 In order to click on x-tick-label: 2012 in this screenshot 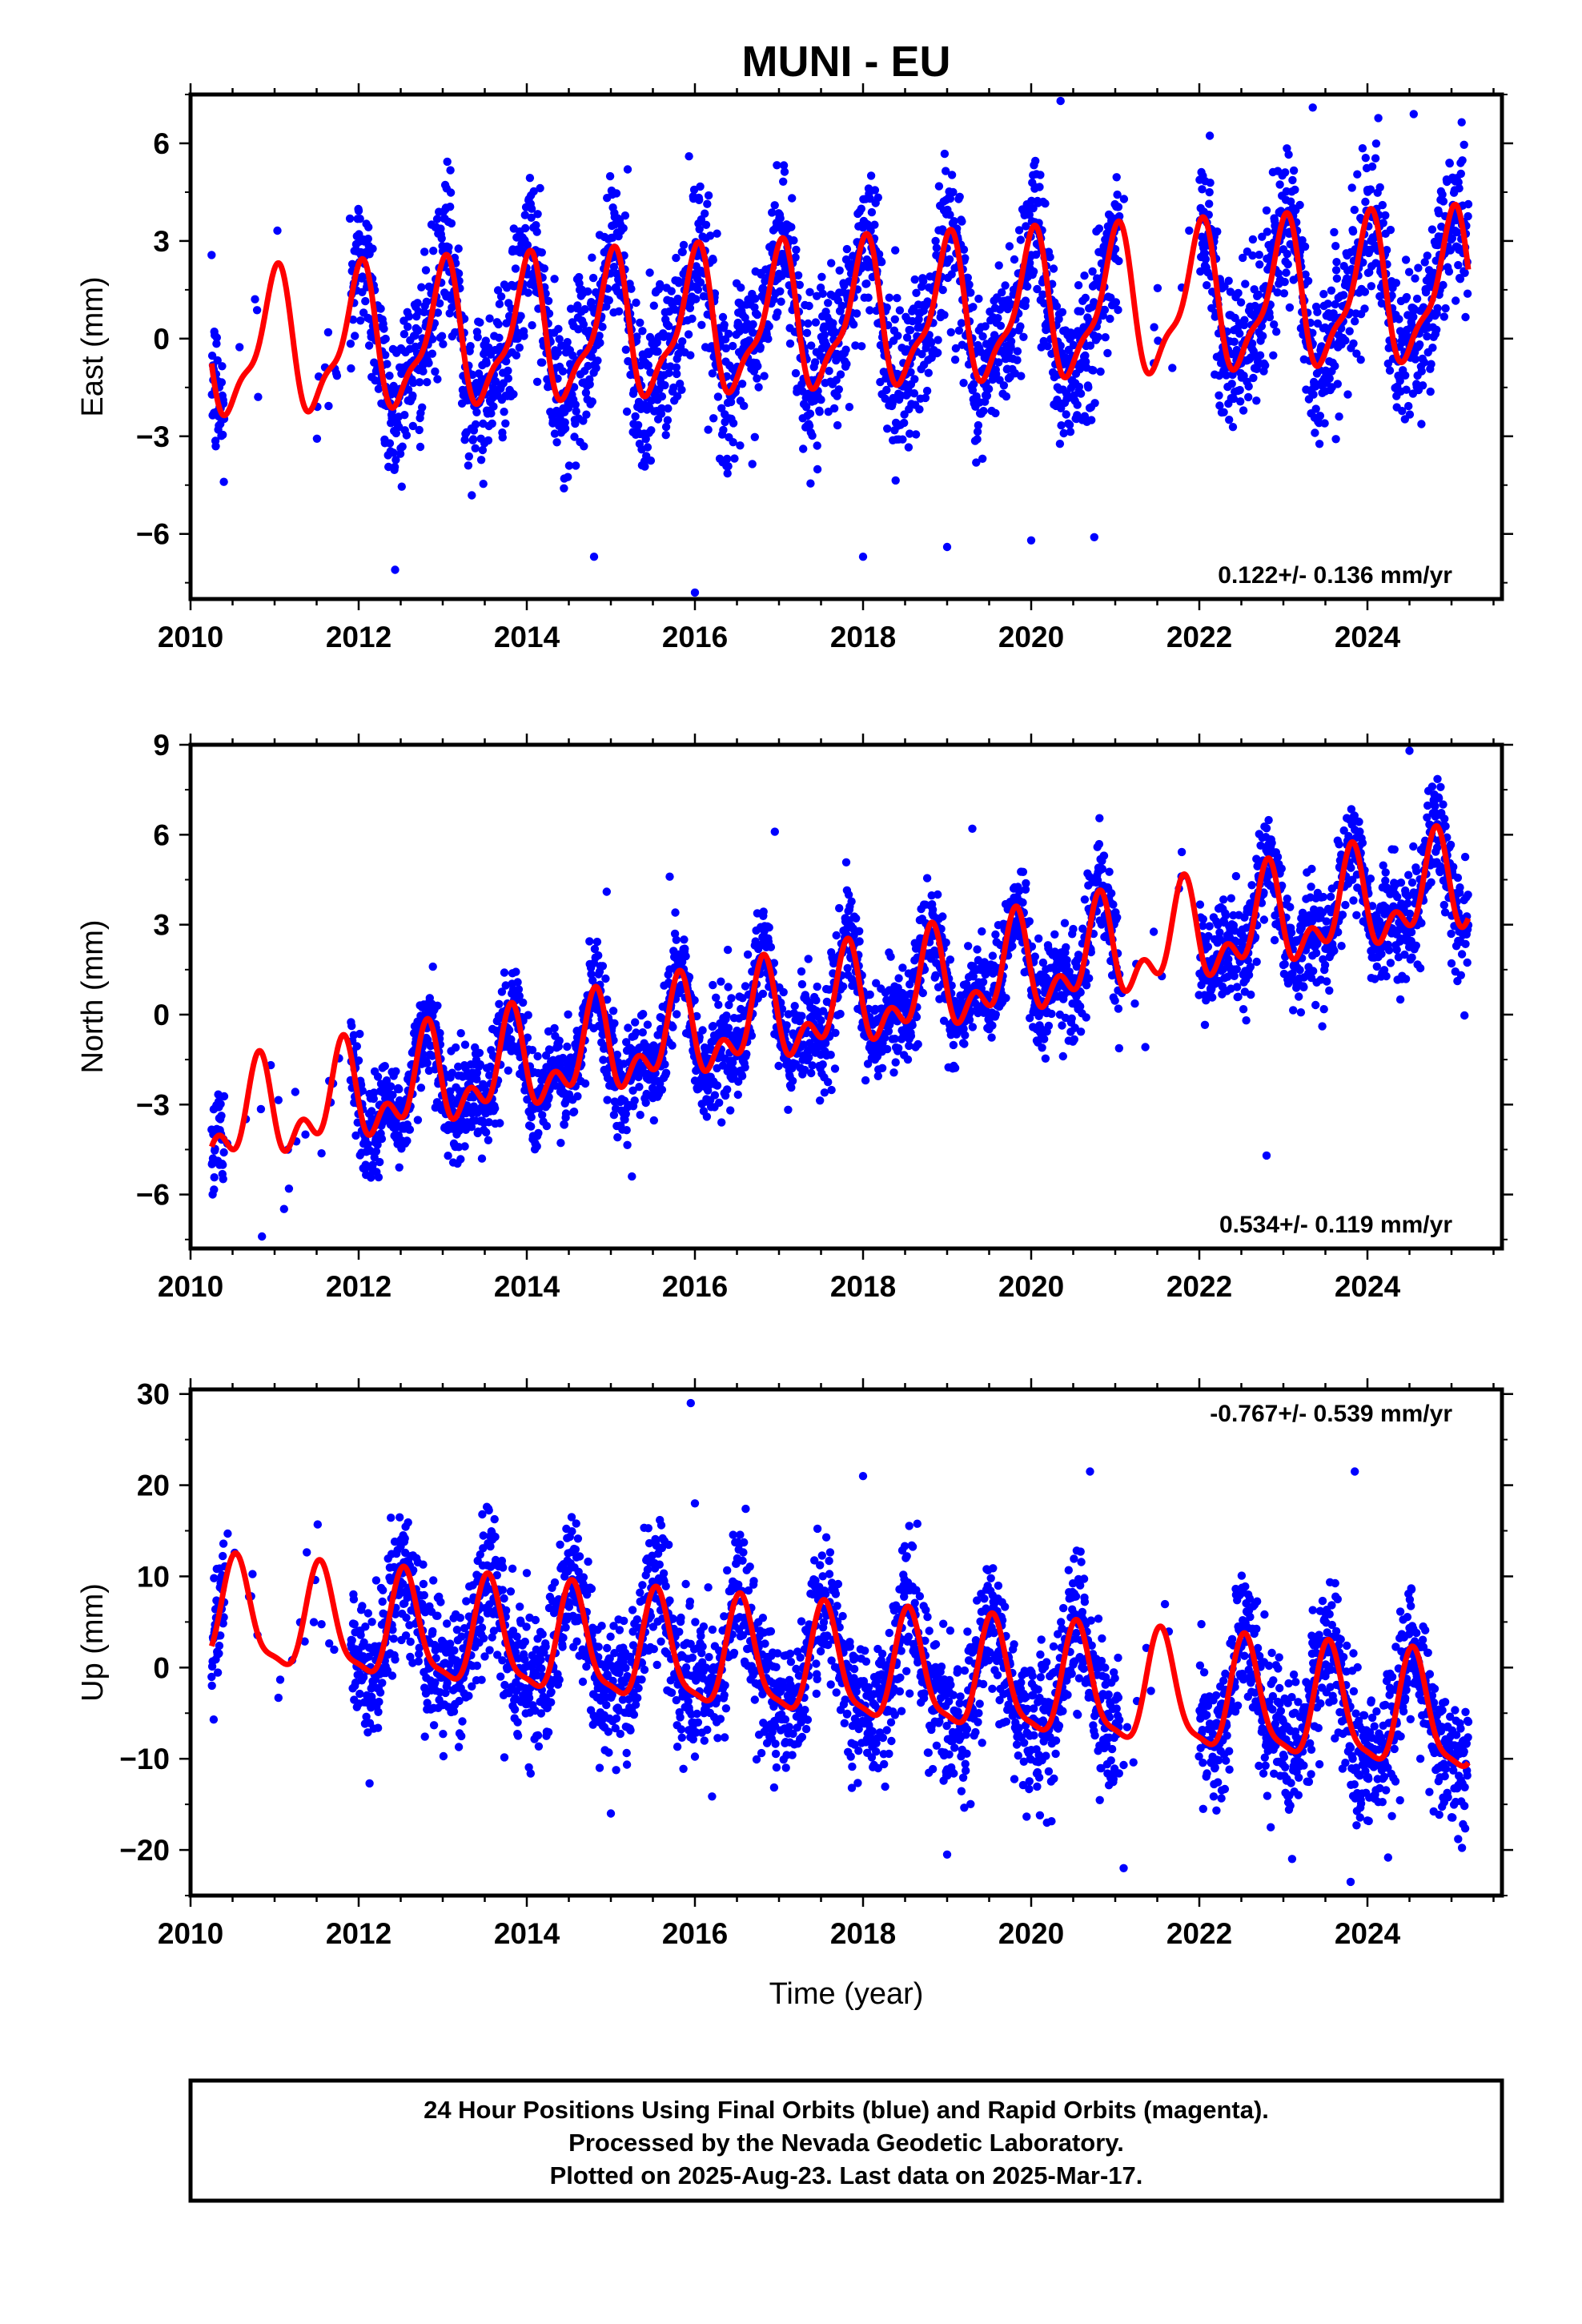, I will do `click(358, 637)`.